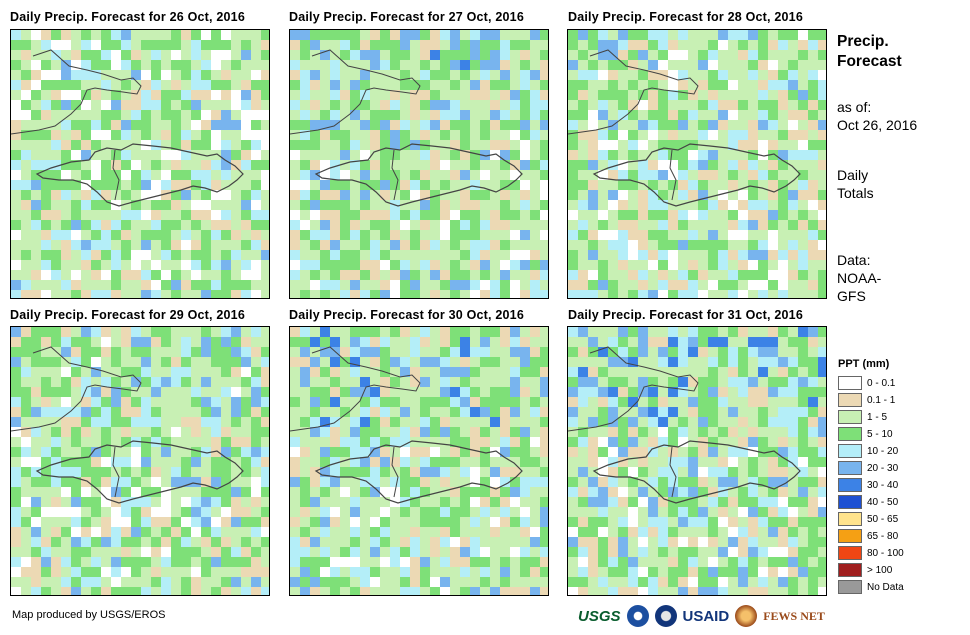  I want to click on usgs-logo: USGS, so click(599, 616).